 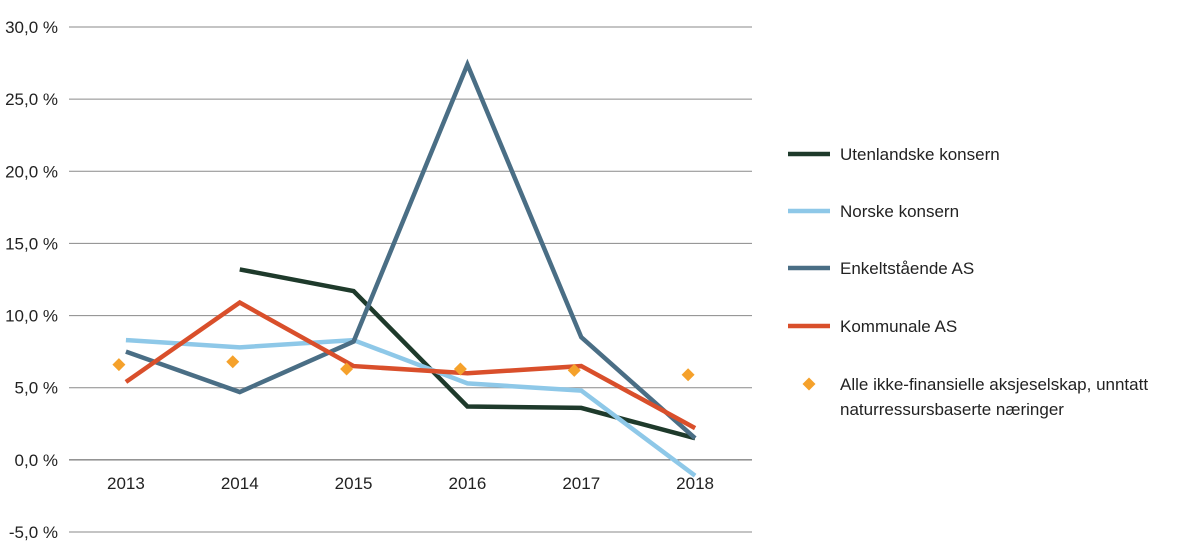 What do you see at coordinates (33, 532) in the screenshot?
I see `y-tick-label: -5,0 %` at bounding box center [33, 532].